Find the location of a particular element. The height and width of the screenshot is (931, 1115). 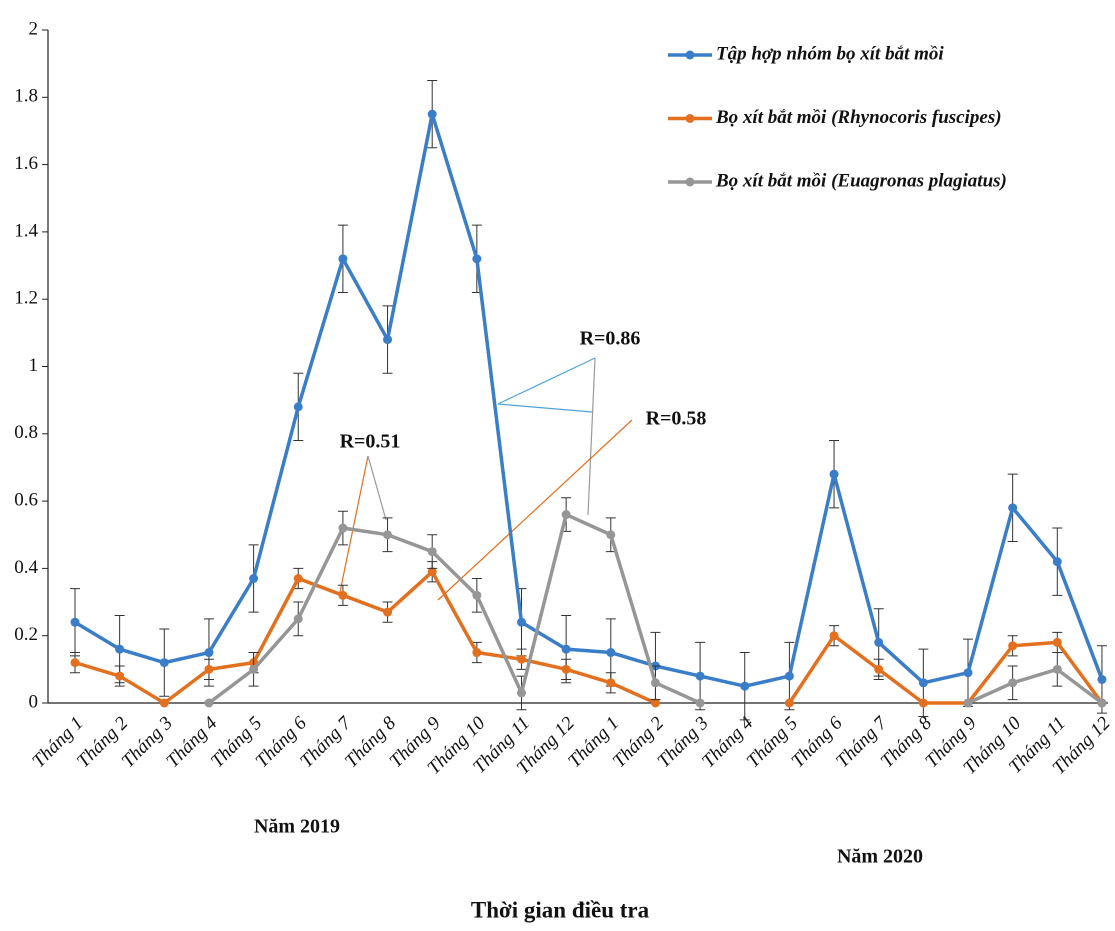

annotation: R=0.58 is located at coordinates (676, 419).